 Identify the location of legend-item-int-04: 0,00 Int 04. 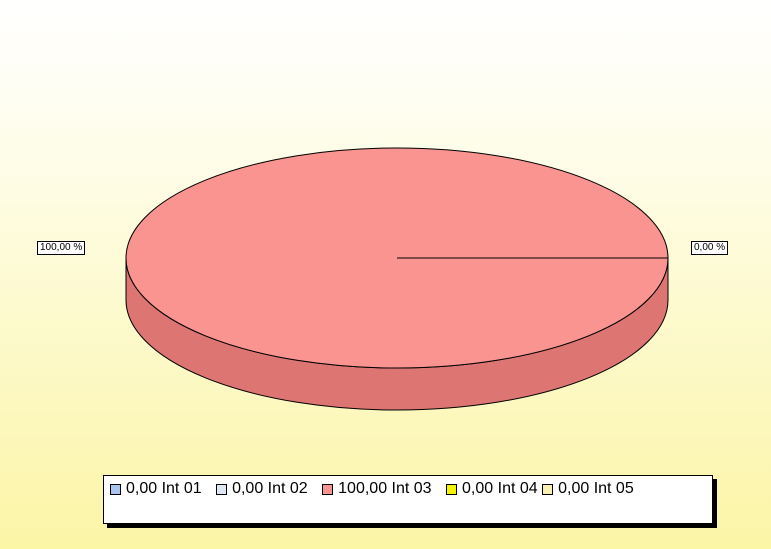
(492, 489).